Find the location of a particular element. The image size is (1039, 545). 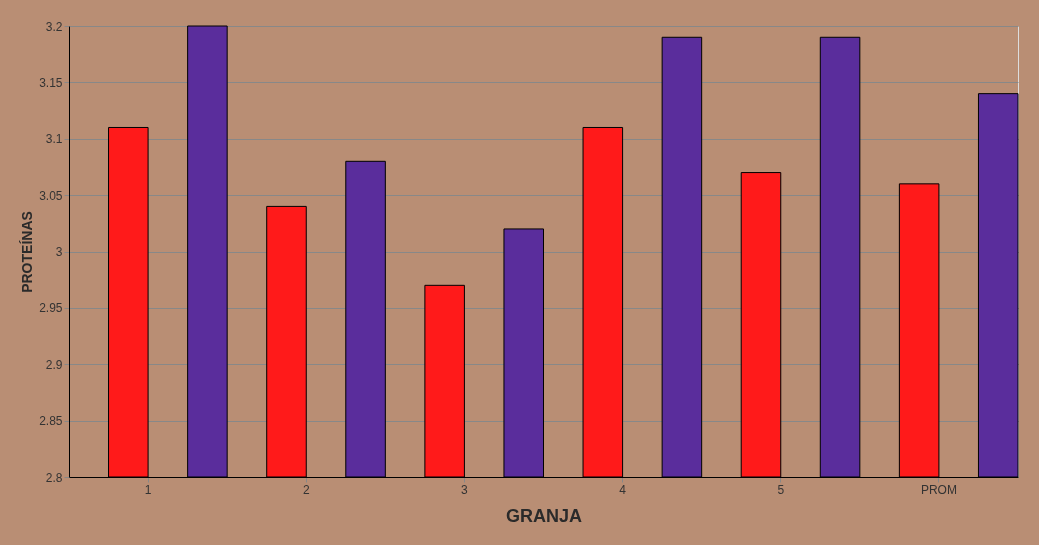

x-tick-label: 2 is located at coordinates (306, 489).